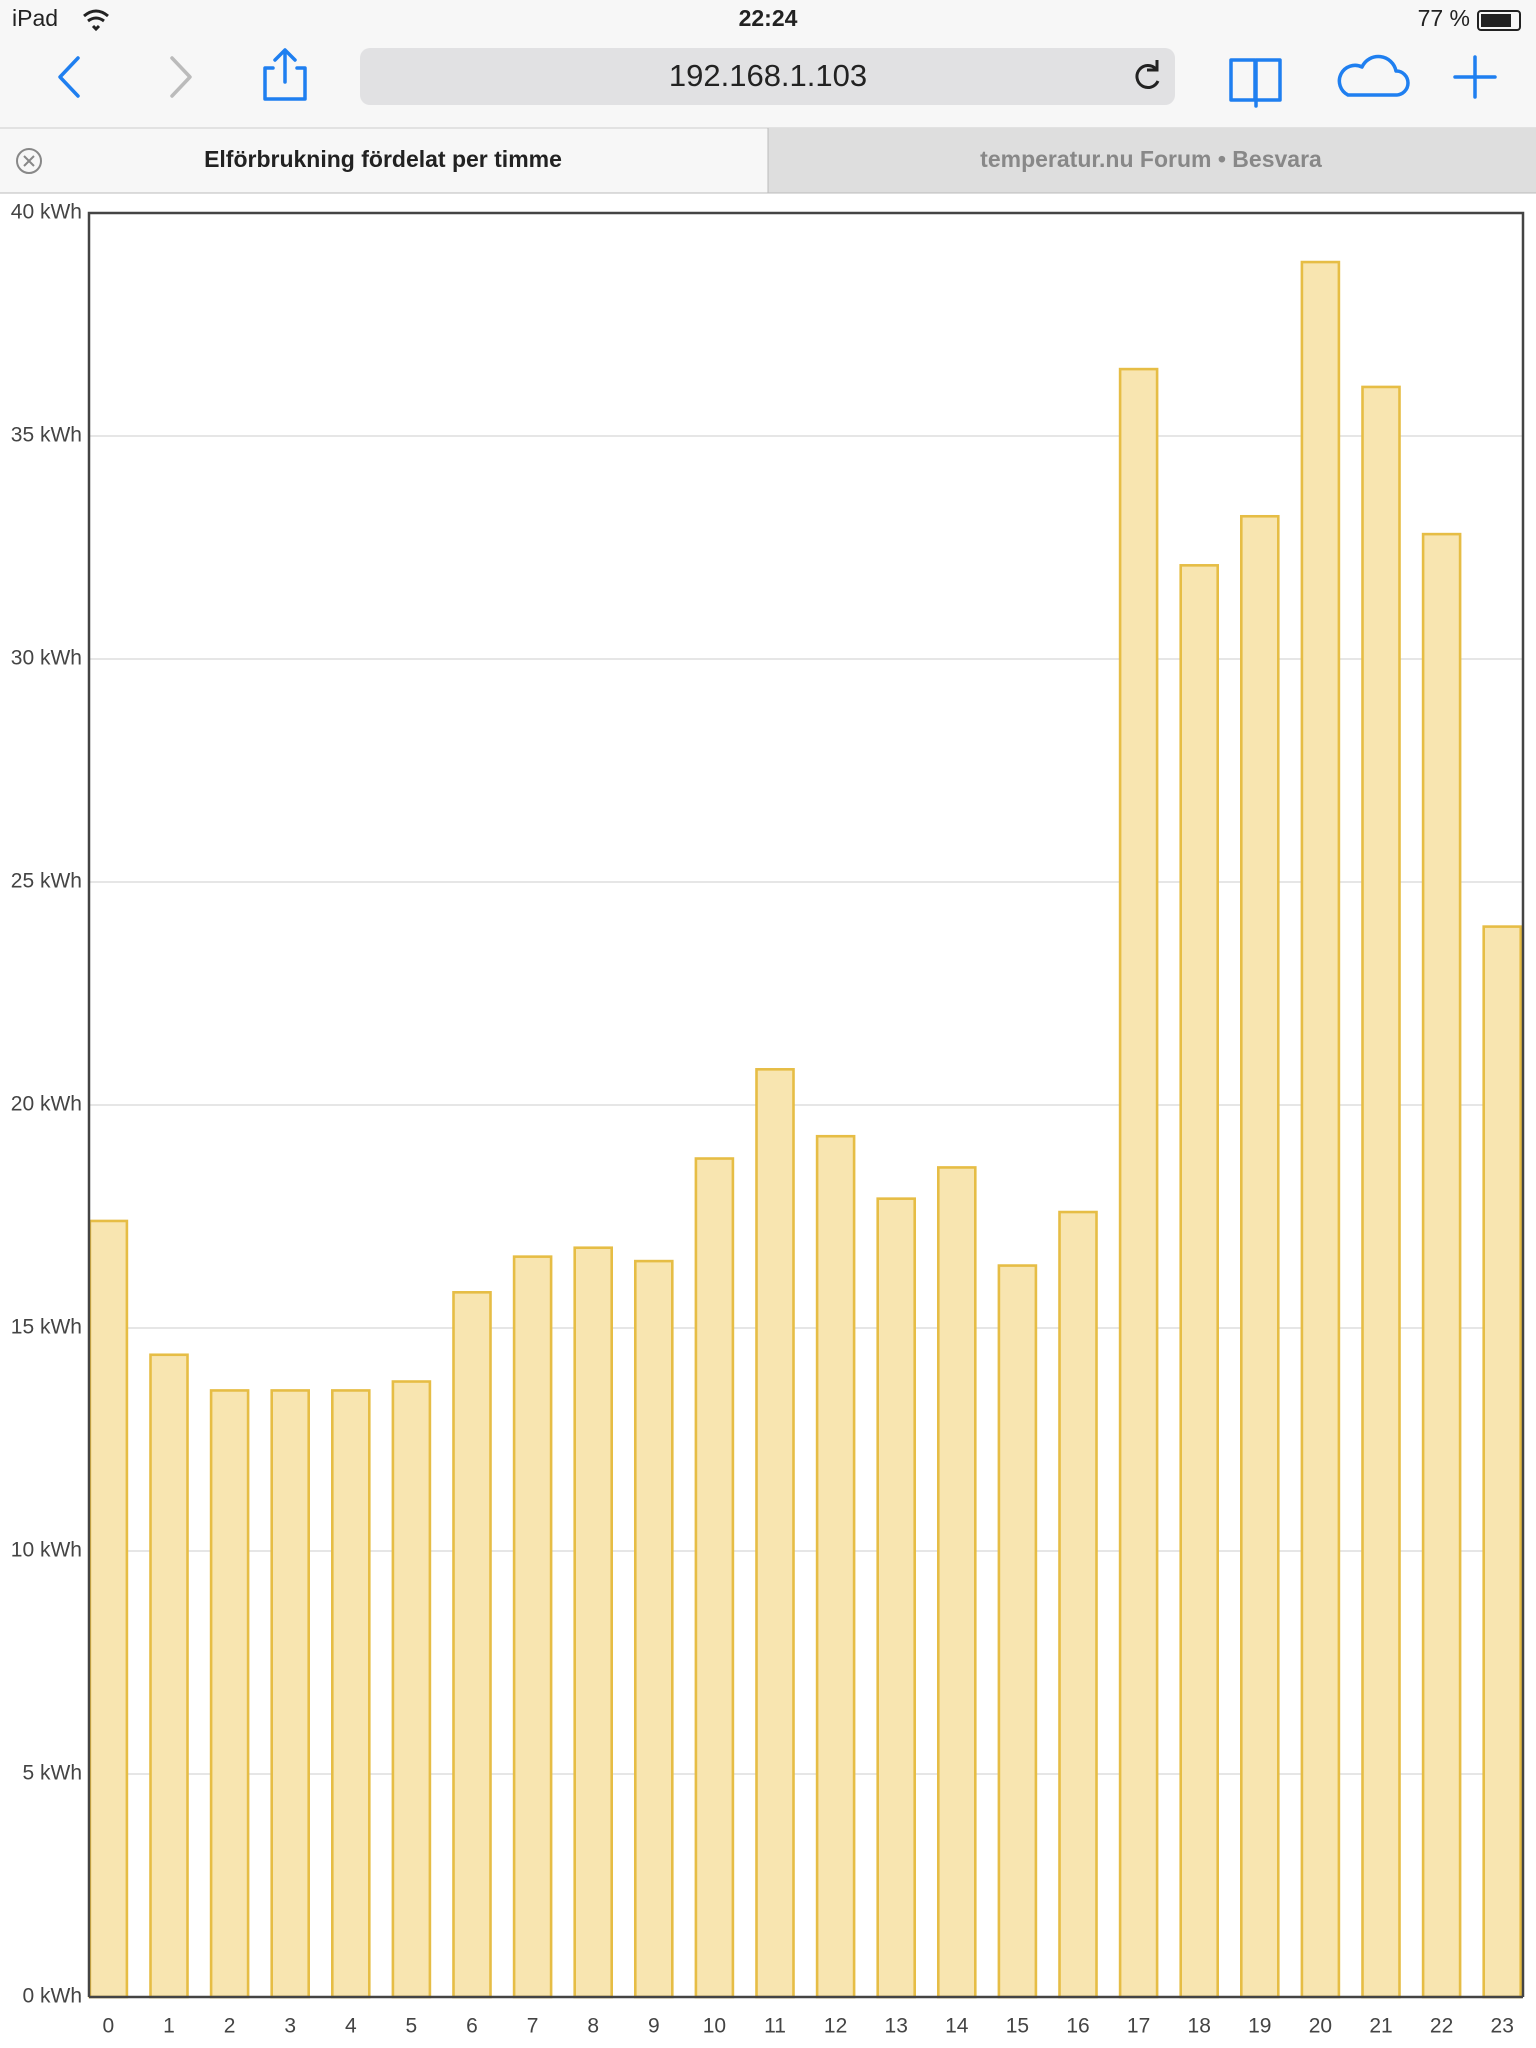 The width and height of the screenshot is (1536, 2048). I want to click on inactive-tab, so click(1152, 160).